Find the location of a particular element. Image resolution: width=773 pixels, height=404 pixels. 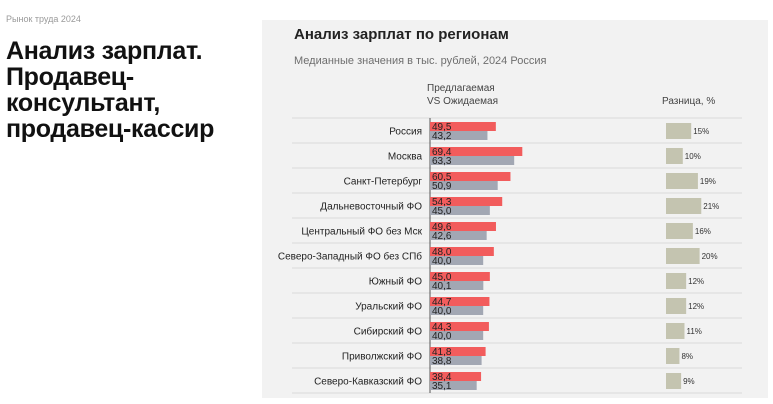

chart-title: Анализ зарплат по регионам is located at coordinates (401, 34).